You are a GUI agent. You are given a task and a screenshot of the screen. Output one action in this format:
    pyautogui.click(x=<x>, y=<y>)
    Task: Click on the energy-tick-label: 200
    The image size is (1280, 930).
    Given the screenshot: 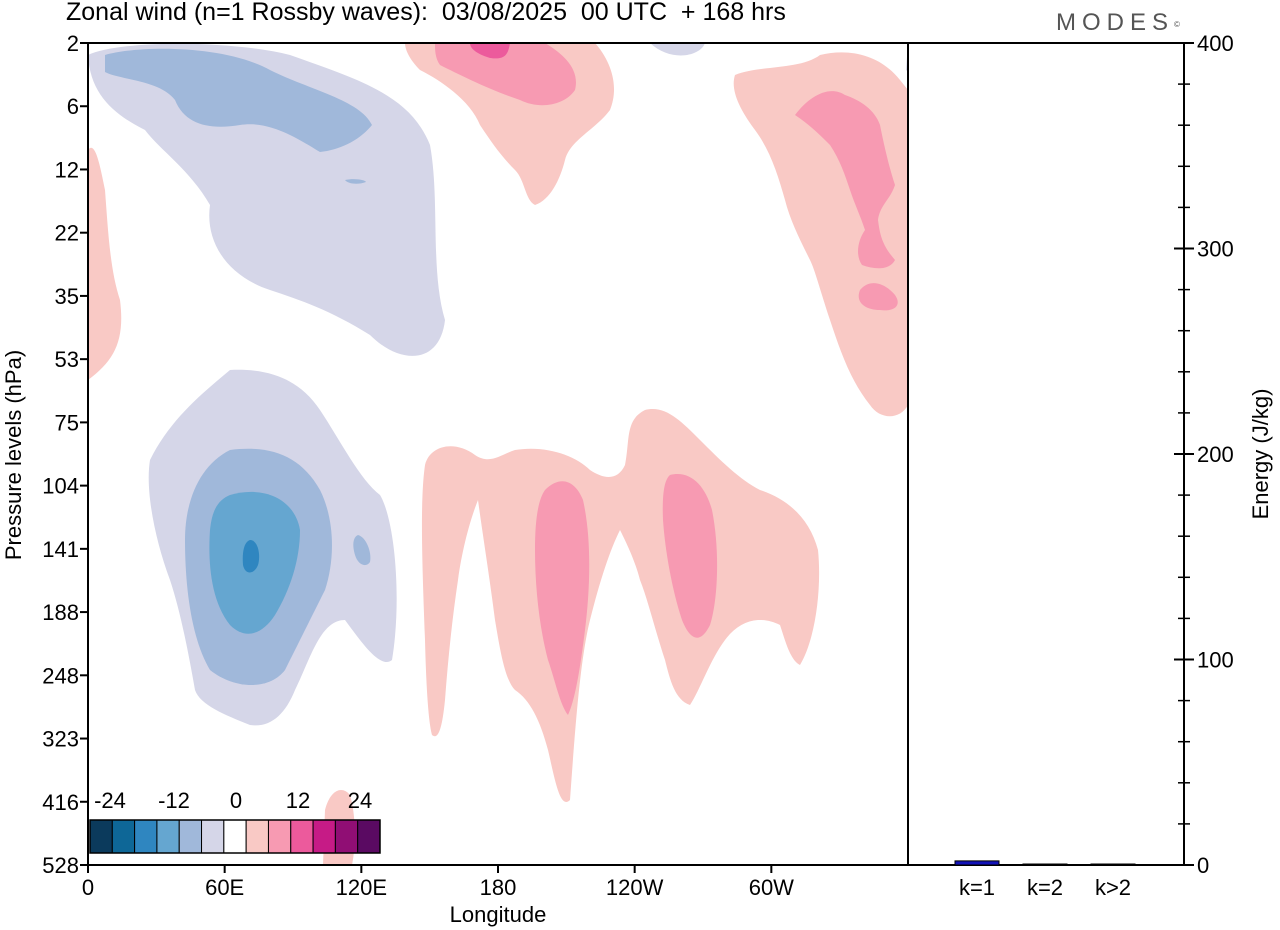 What is the action you would take?
    pyautogui.click(x=1215, y=454)
    